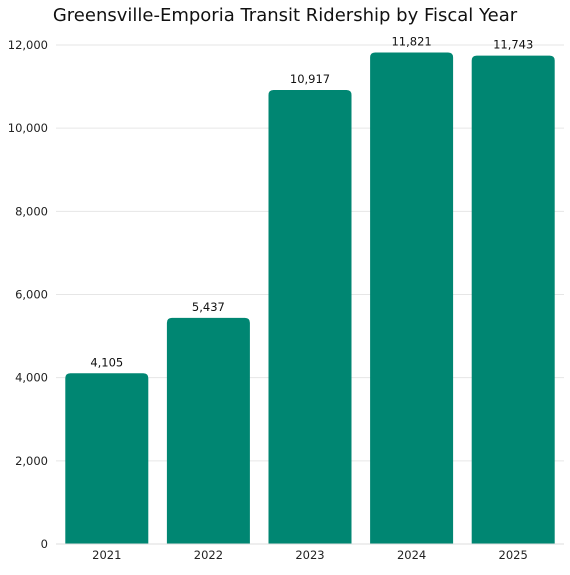 This screenshot has width=570, height=575. I want to click on x-tick-label-2024: 2024, so click(411, 555).